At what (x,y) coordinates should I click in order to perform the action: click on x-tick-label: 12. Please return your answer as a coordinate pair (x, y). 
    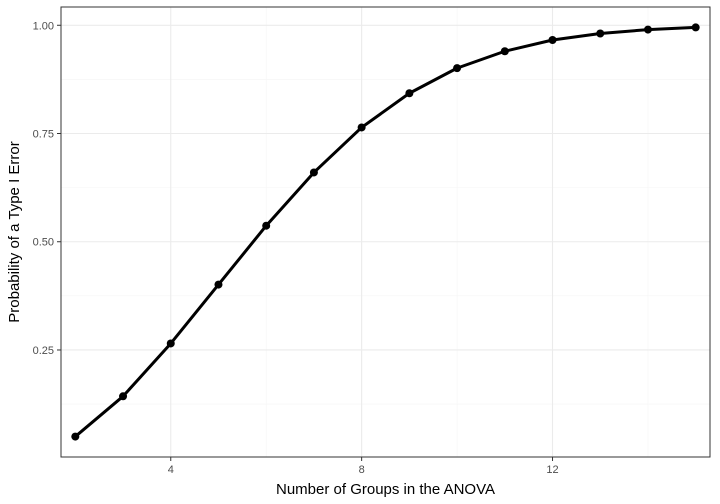
    Looking at the image, I should click on (552, 470).